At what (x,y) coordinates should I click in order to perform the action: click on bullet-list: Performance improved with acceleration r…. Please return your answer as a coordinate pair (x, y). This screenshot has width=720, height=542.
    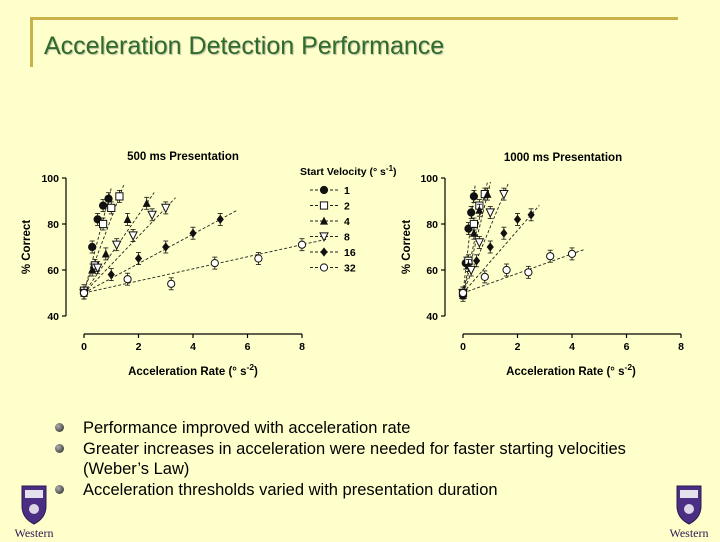
    Looking at the image, I should click on (375, 459).